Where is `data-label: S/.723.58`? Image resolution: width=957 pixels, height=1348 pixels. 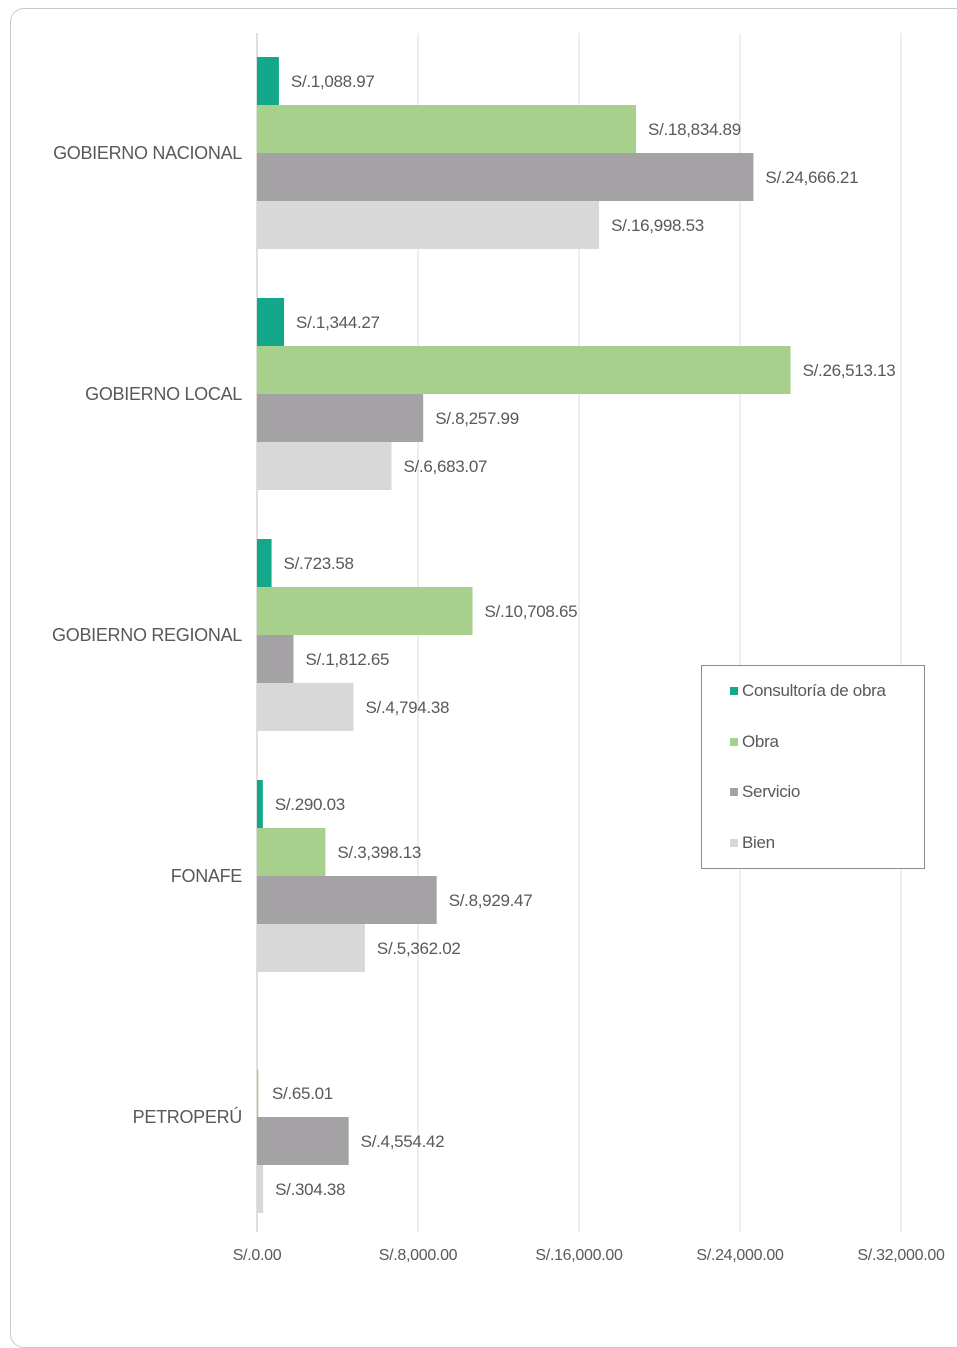
data-label: S/.723.58 is located at coordinates (319, 563).